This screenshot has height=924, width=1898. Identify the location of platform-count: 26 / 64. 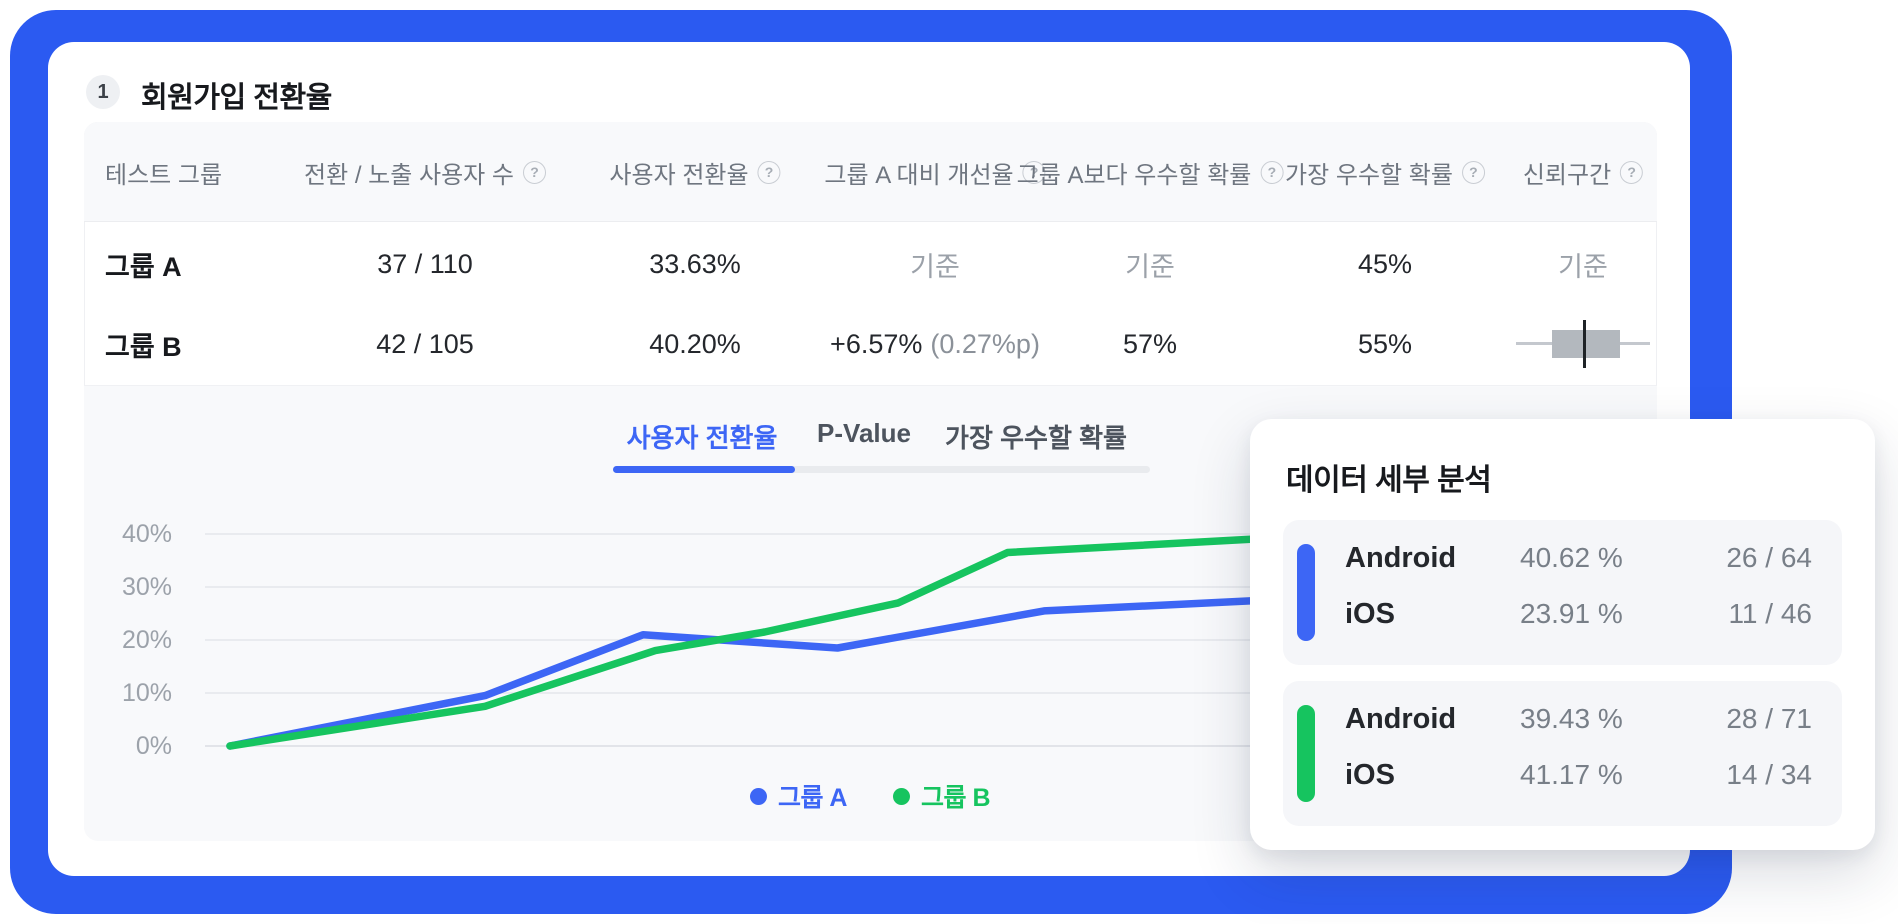
(1769, 557).